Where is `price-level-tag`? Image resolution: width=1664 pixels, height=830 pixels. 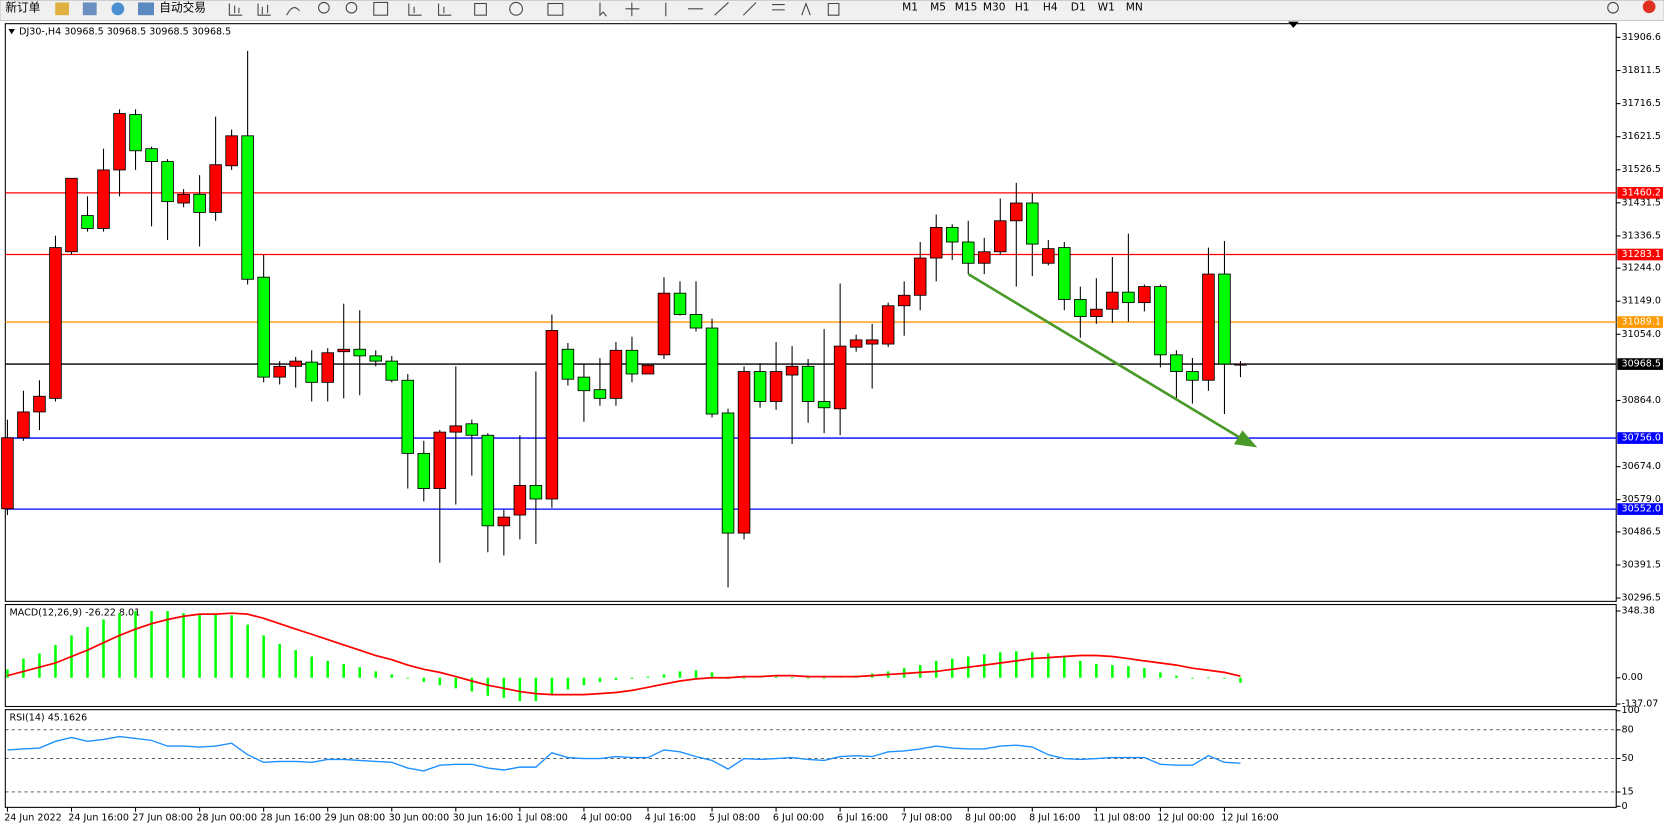 price-level-tag is located at coordinates (1640, 509).